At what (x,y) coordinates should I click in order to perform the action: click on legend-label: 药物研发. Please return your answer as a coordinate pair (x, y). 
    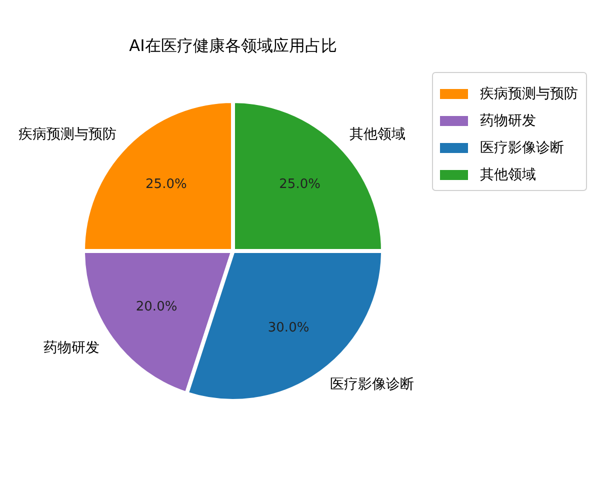
    Looking at the image, I should click on (508, 121).